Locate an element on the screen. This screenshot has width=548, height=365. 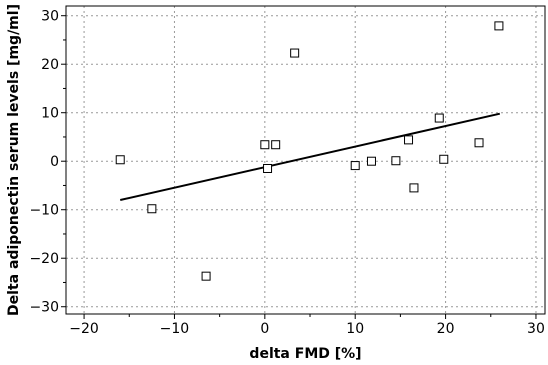
y-tick-labels: −30 −20 −10 0 10 20 30 is located at coordinates (44, 162).